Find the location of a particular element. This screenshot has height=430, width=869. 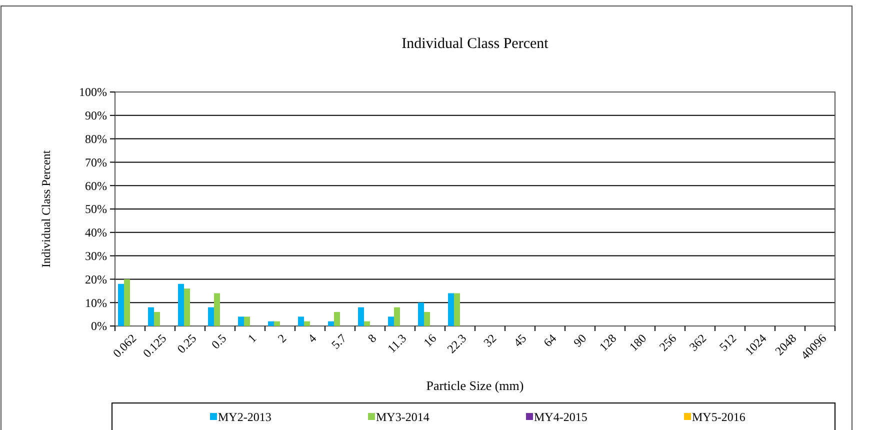

y-tick-label: 60% is located at coordinates (96, 185).